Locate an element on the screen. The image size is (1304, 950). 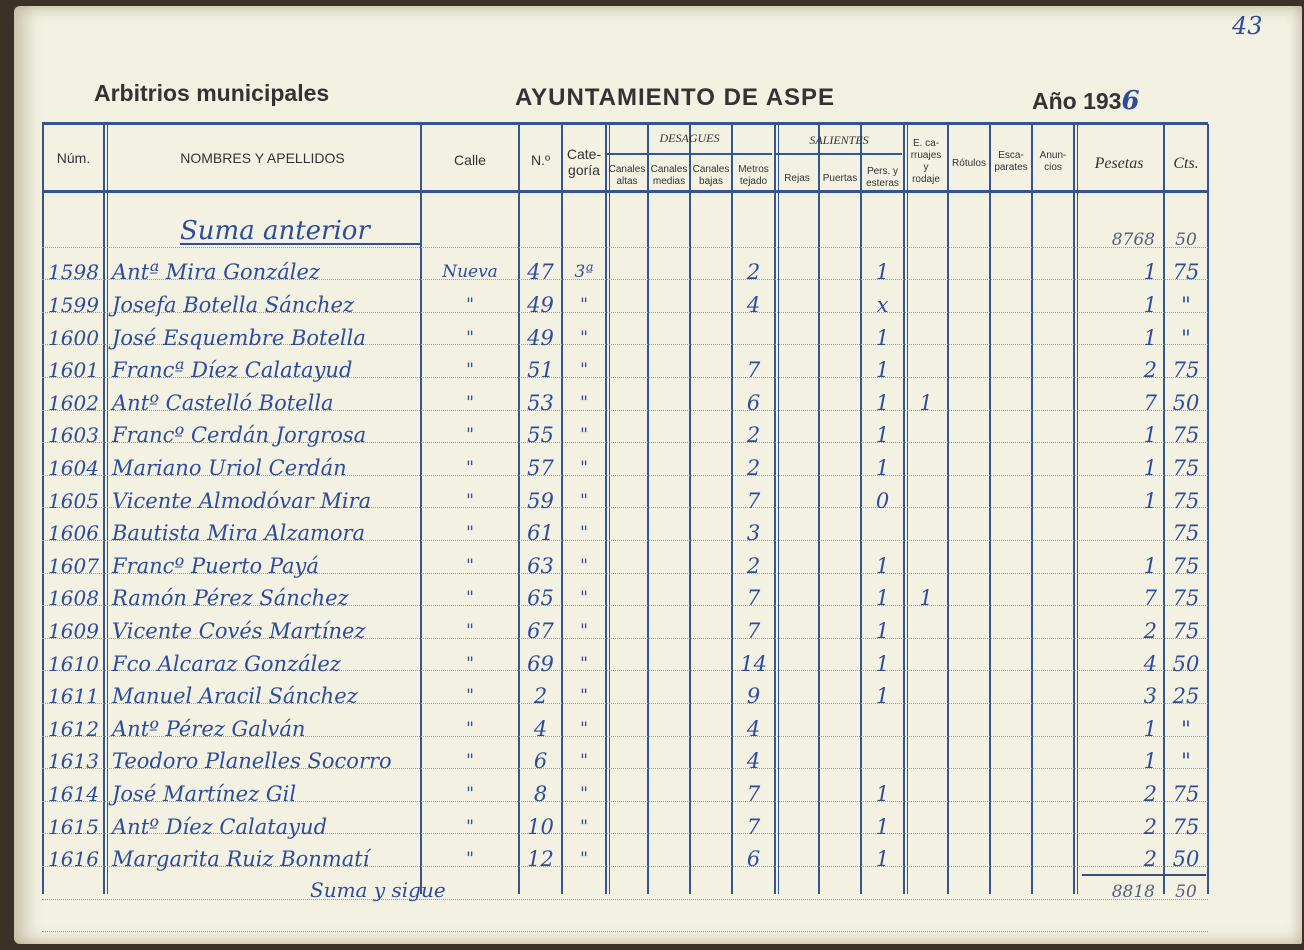
row-numero: 10 is located at coordinates (540, 826).